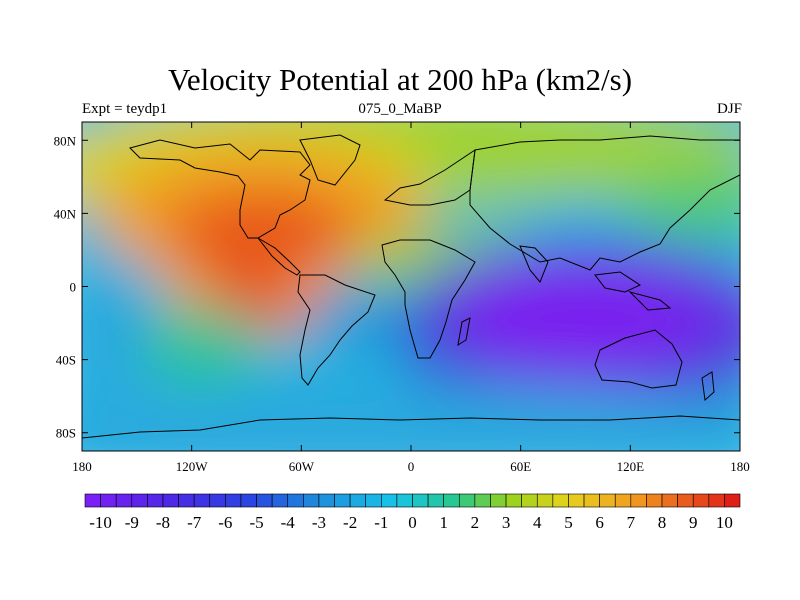 Image resolution: width=800 pixels, height=600 pixels. What do you see at coordinates (288, 522) in the screenshot?
I see `colorbar-label: -4` at bounding box center [288, 522].